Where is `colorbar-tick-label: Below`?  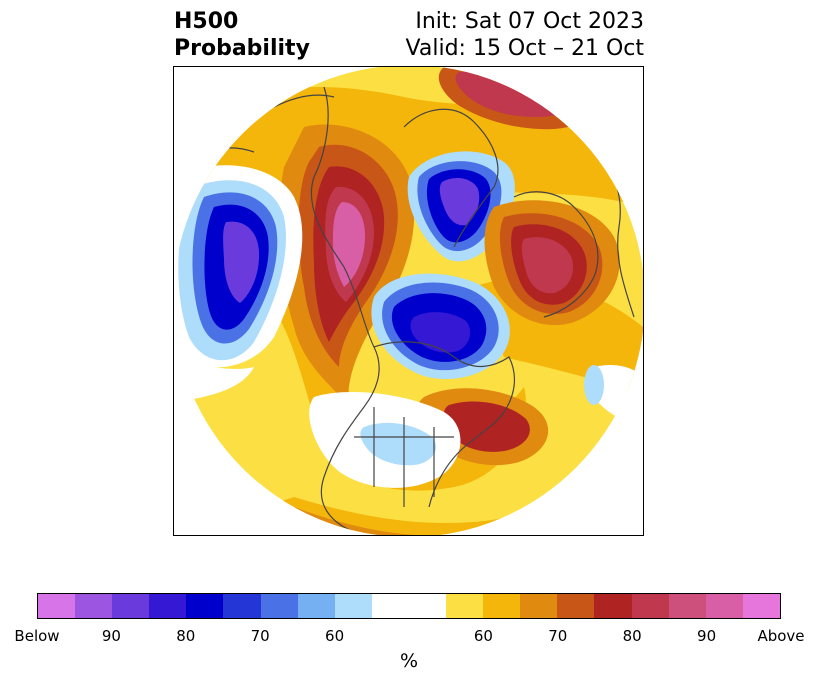
colorbar-tick-label: Below is located at coordinates (37, 636).